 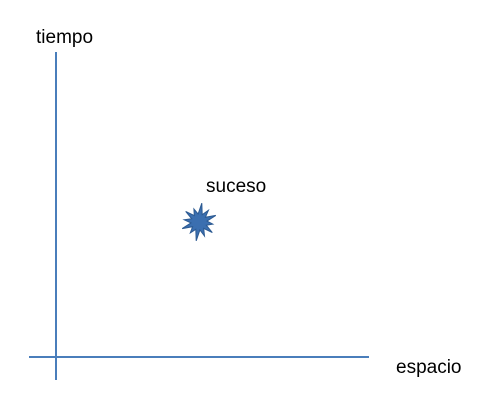 I want to click on star-burst-icon, so click(x=199, y=222).